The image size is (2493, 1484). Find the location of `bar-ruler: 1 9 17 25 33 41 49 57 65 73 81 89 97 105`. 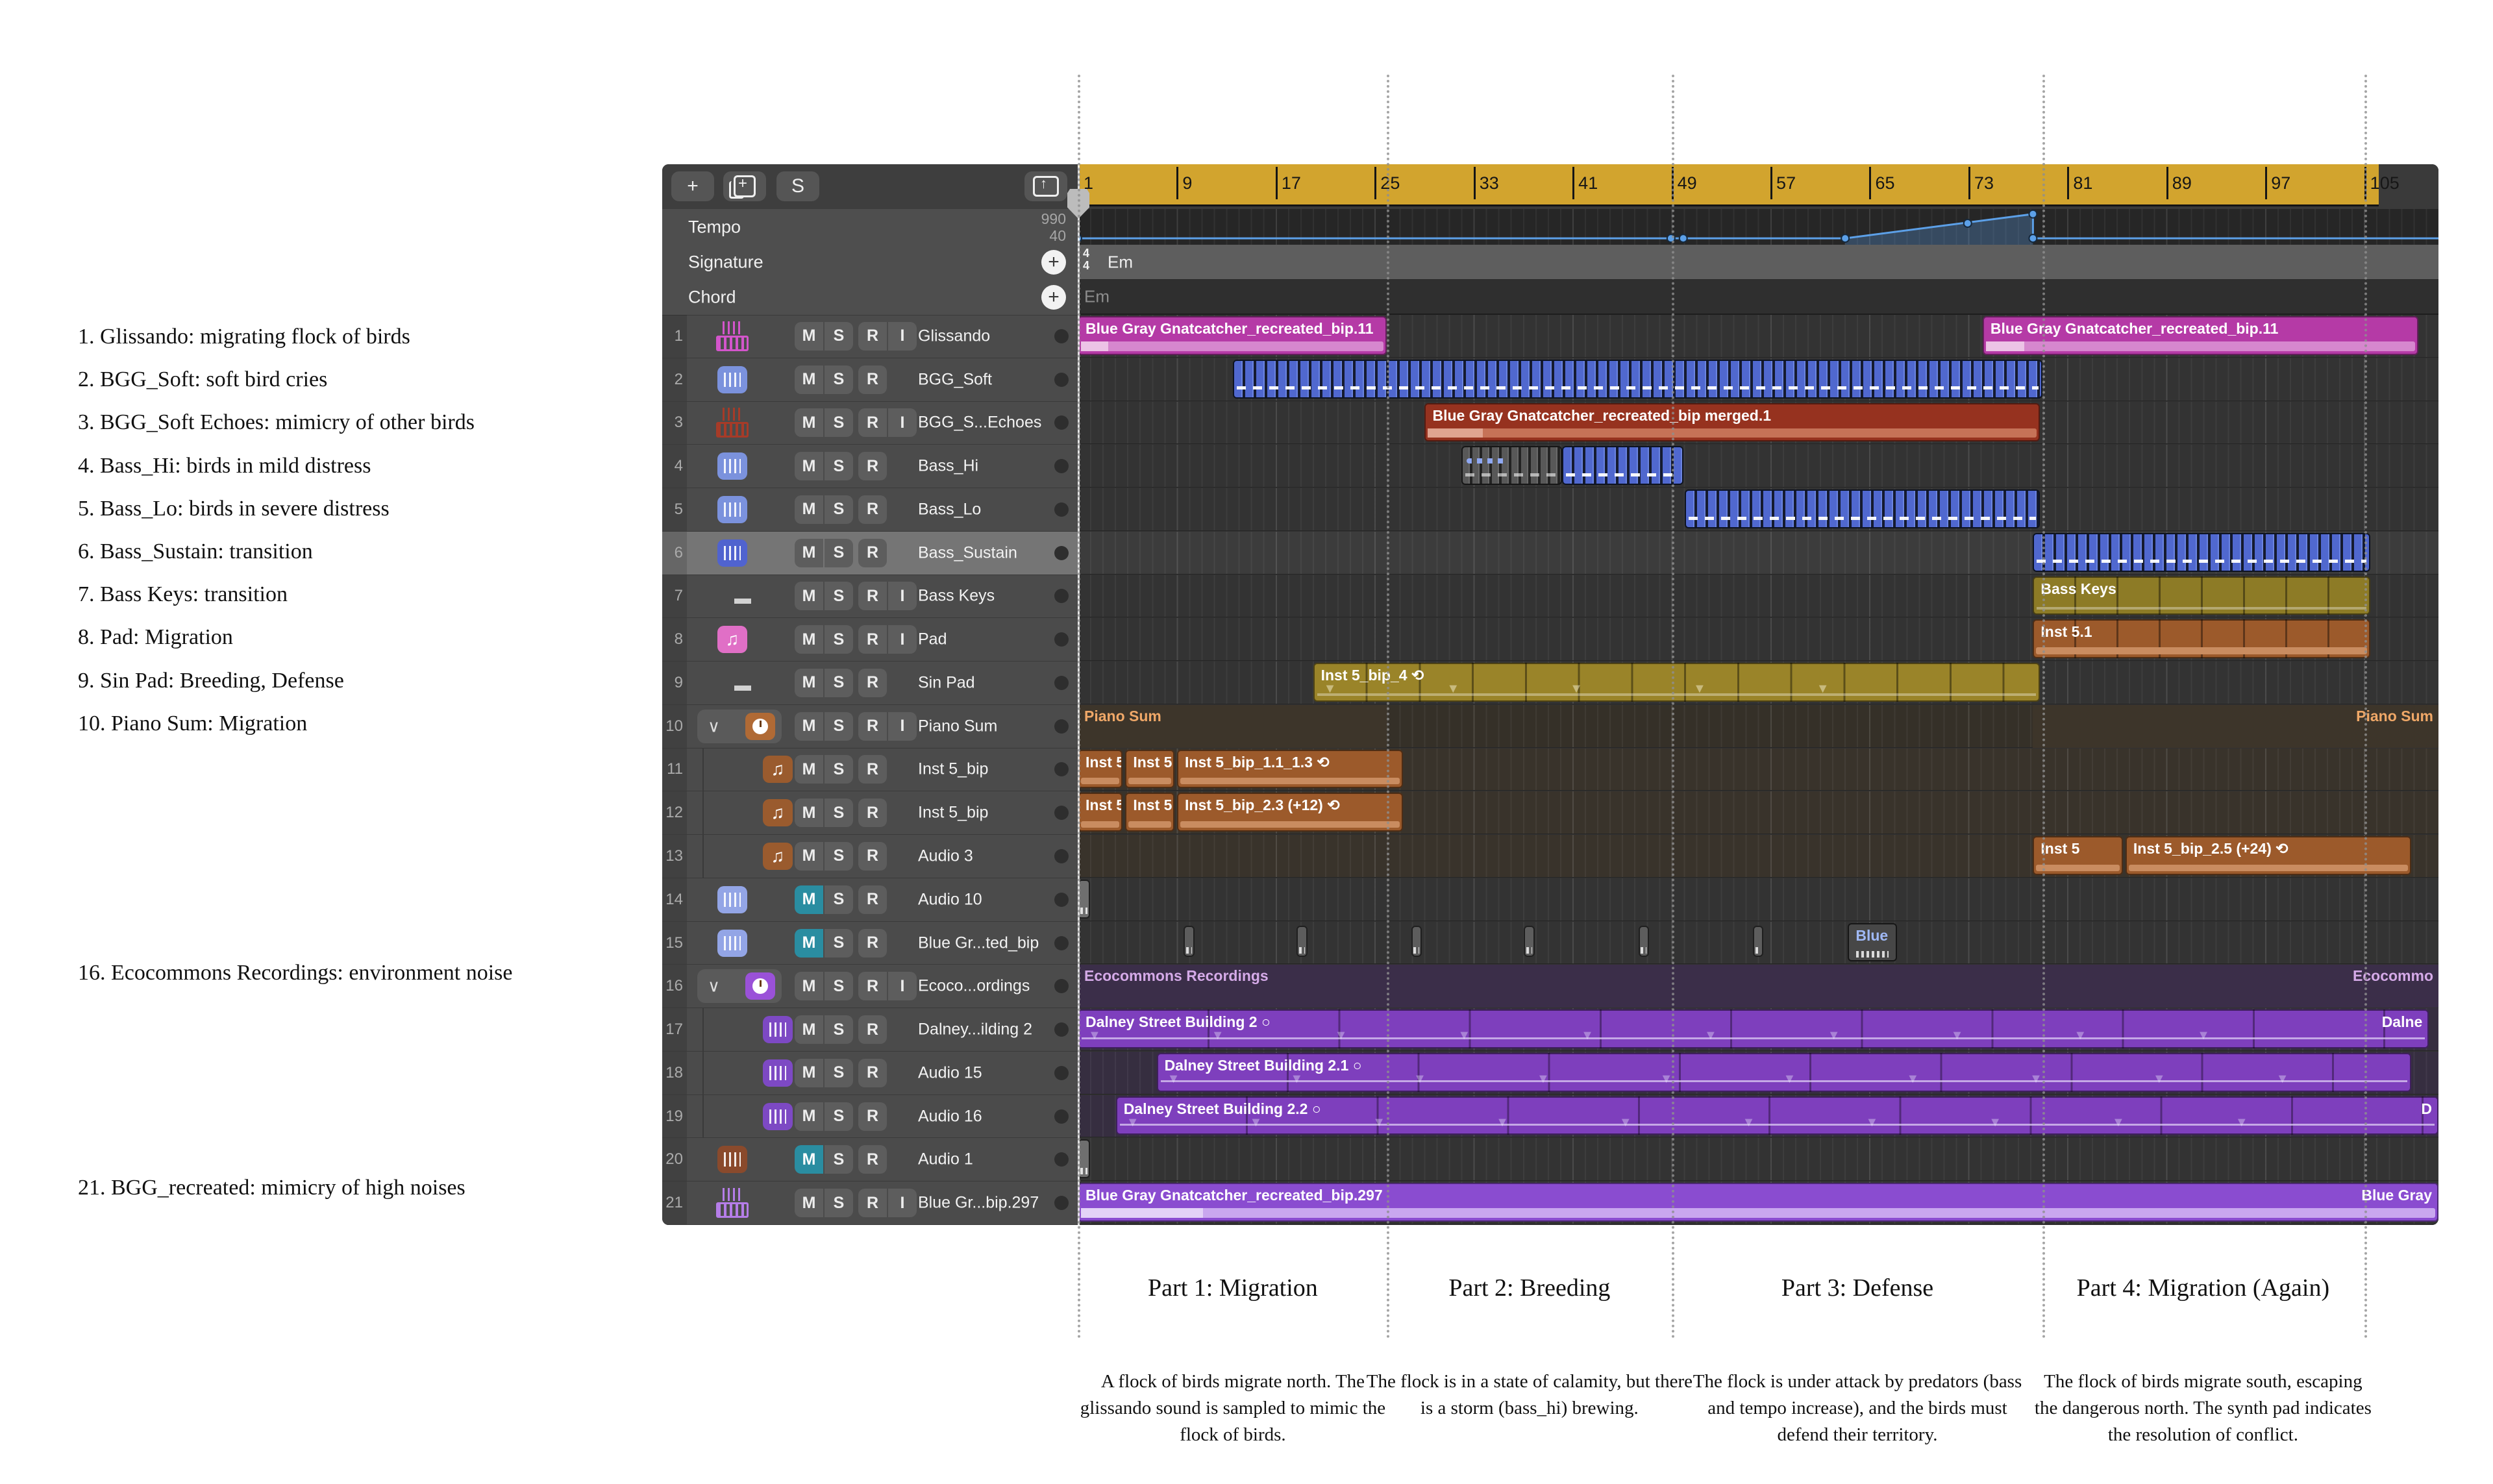

bar-ruler: 1 9 17 25 33 41 49 57 65 73 81 89 97 105 is located at coordinates (1758, 186).